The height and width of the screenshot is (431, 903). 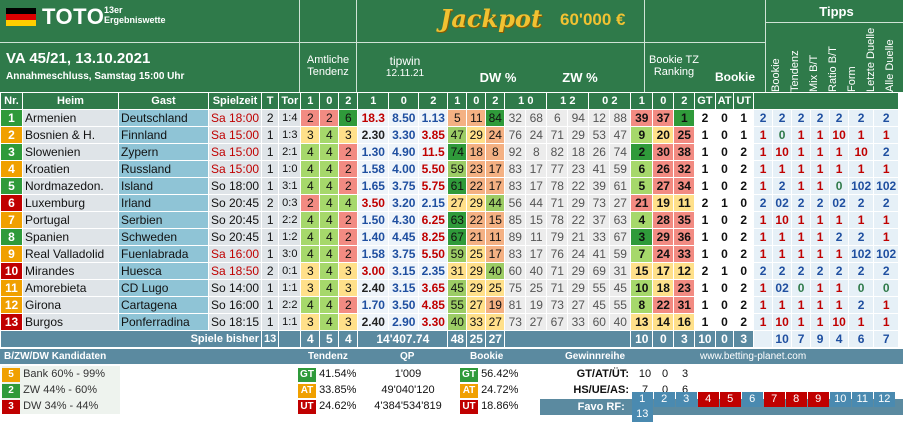 What do you see at coordinates (724, 339) in the screenshot?
I see `summary-at: 0` at bounding box center [724, 339].